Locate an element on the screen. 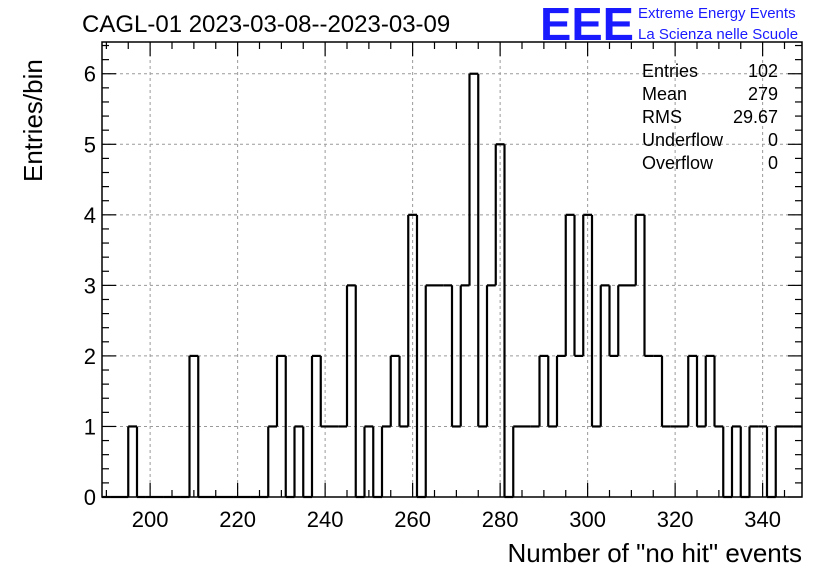 Image resolution: width=836 pixels, height=572 pixels. chart-title: CAGL-01 2023-03-08--2023-03-09 is located at coordinates (266, 24).